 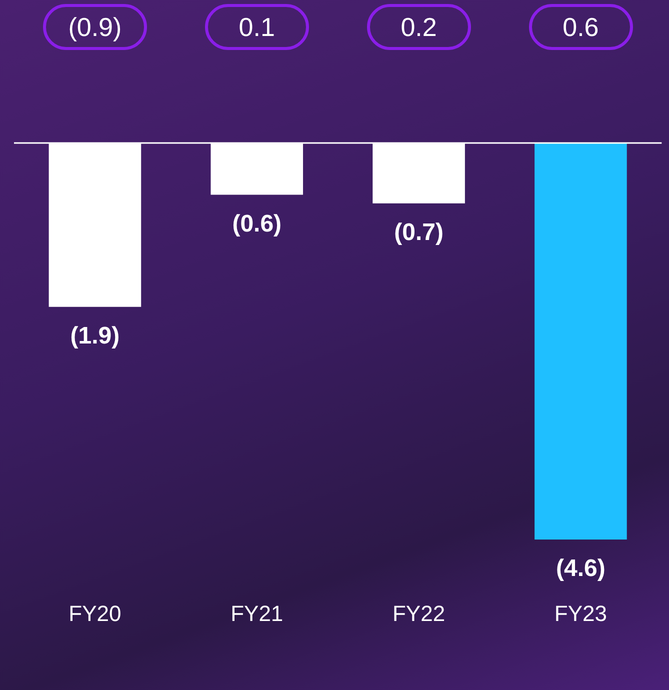 I want to click on data-label: (0.6), so click(x=257, y=224).